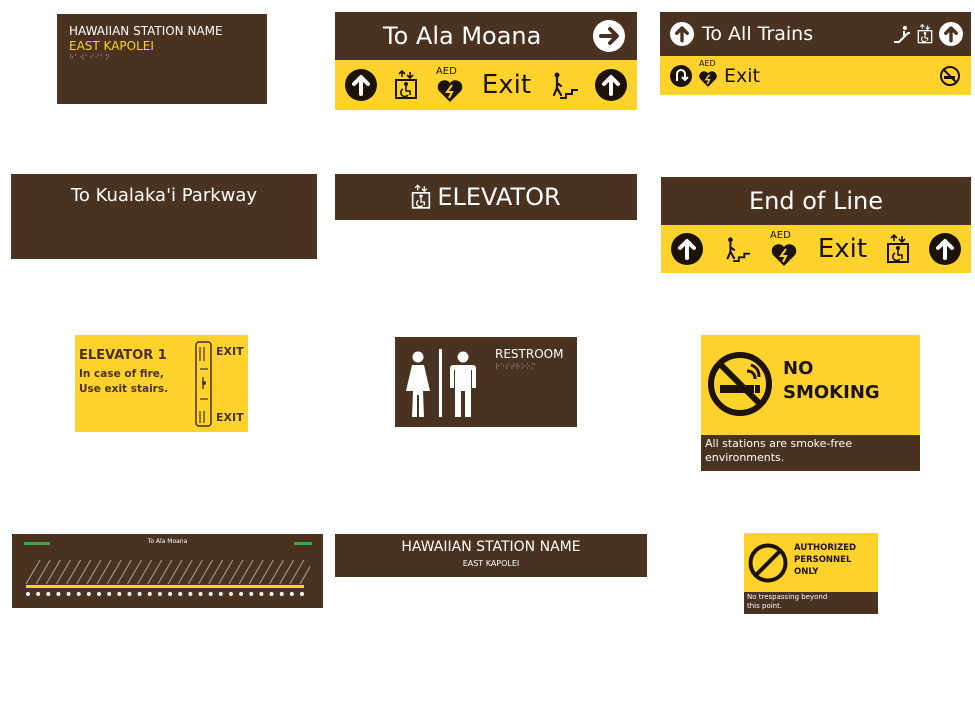 The width and height of the screenshot is (975, 718). What do you see at coordinates (816, 249) in the screenshot?
I see `end-of-line-footer: AED Exit` at bounding box center [816, 249].